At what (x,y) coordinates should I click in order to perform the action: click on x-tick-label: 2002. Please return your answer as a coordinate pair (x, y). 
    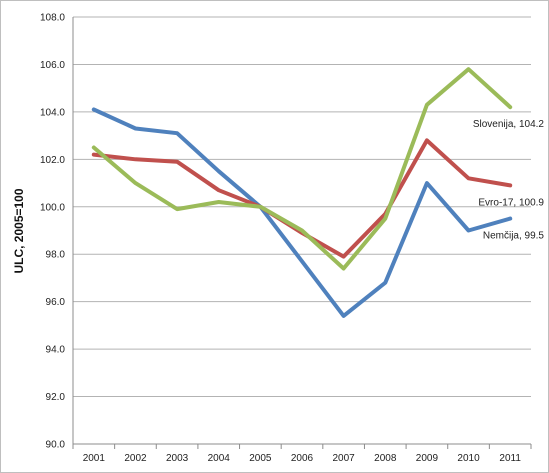
    Looking at the image, I should click on (135, 458).